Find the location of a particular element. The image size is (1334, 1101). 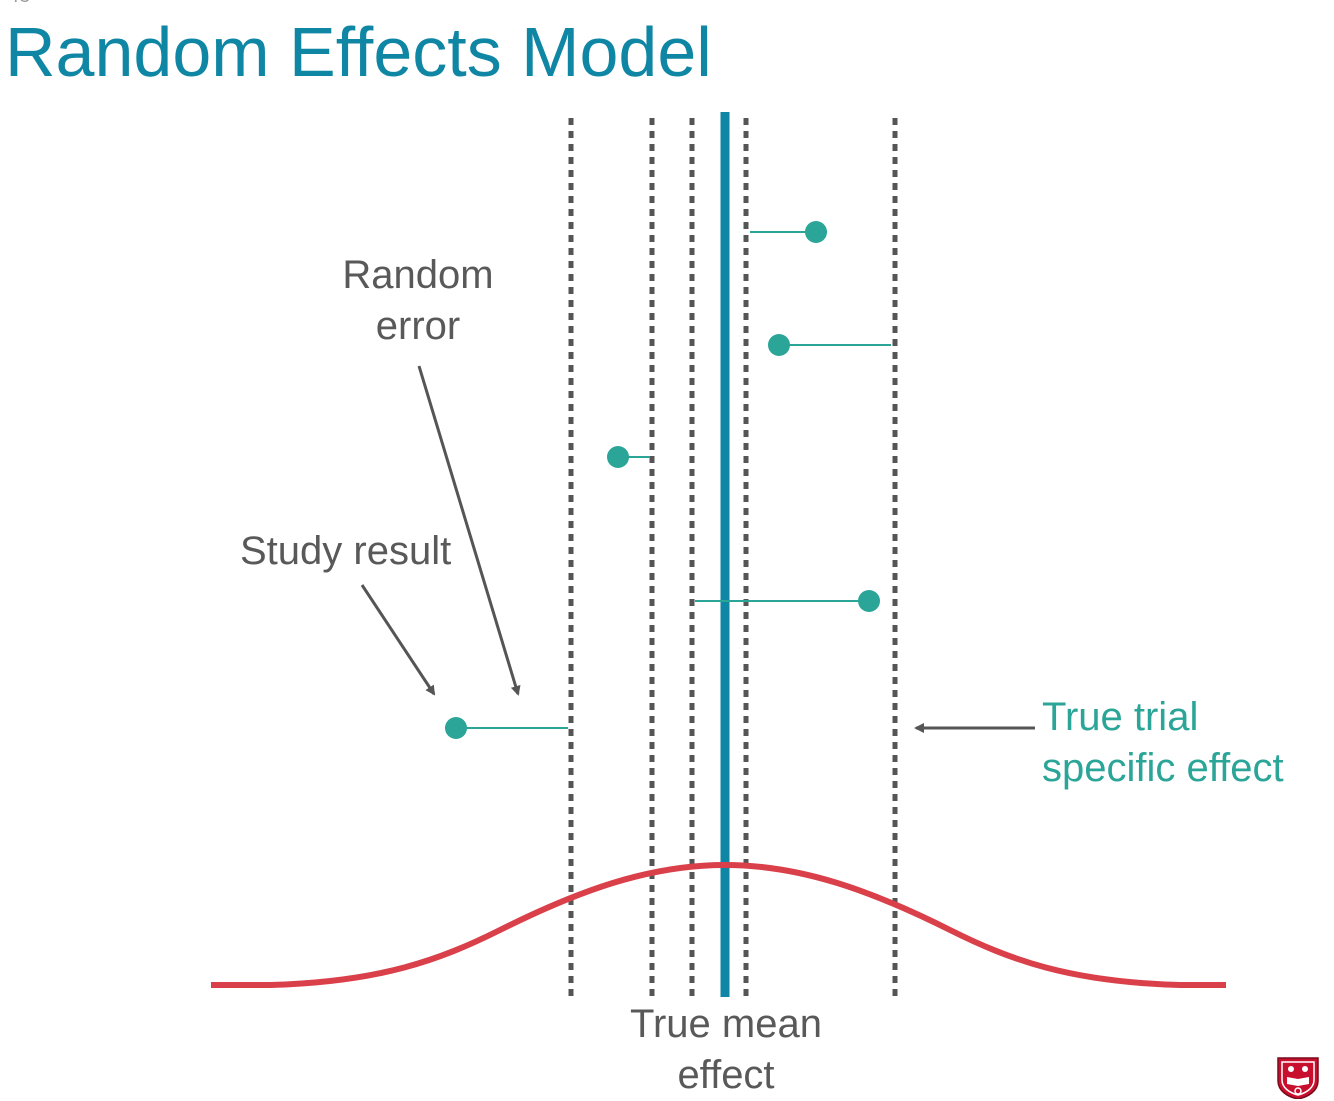

random-error-label-line: error is located at coordinates (418, 326).